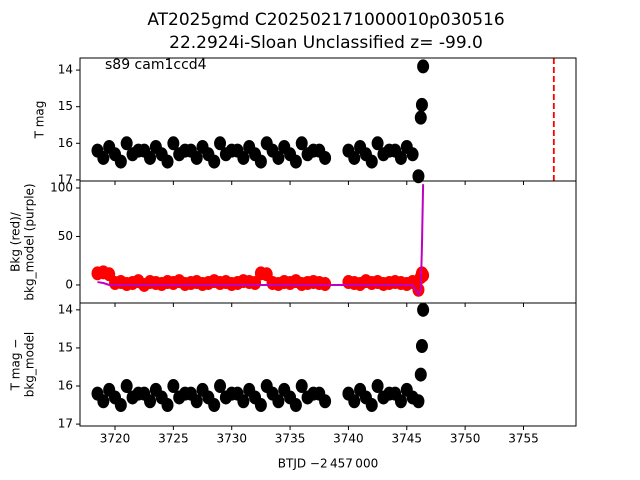 This screenshot has width=640, height=480. Describe the element at coordinates (407, 439) in the screenshot. I see `x-tick-label: 3745` at that location.